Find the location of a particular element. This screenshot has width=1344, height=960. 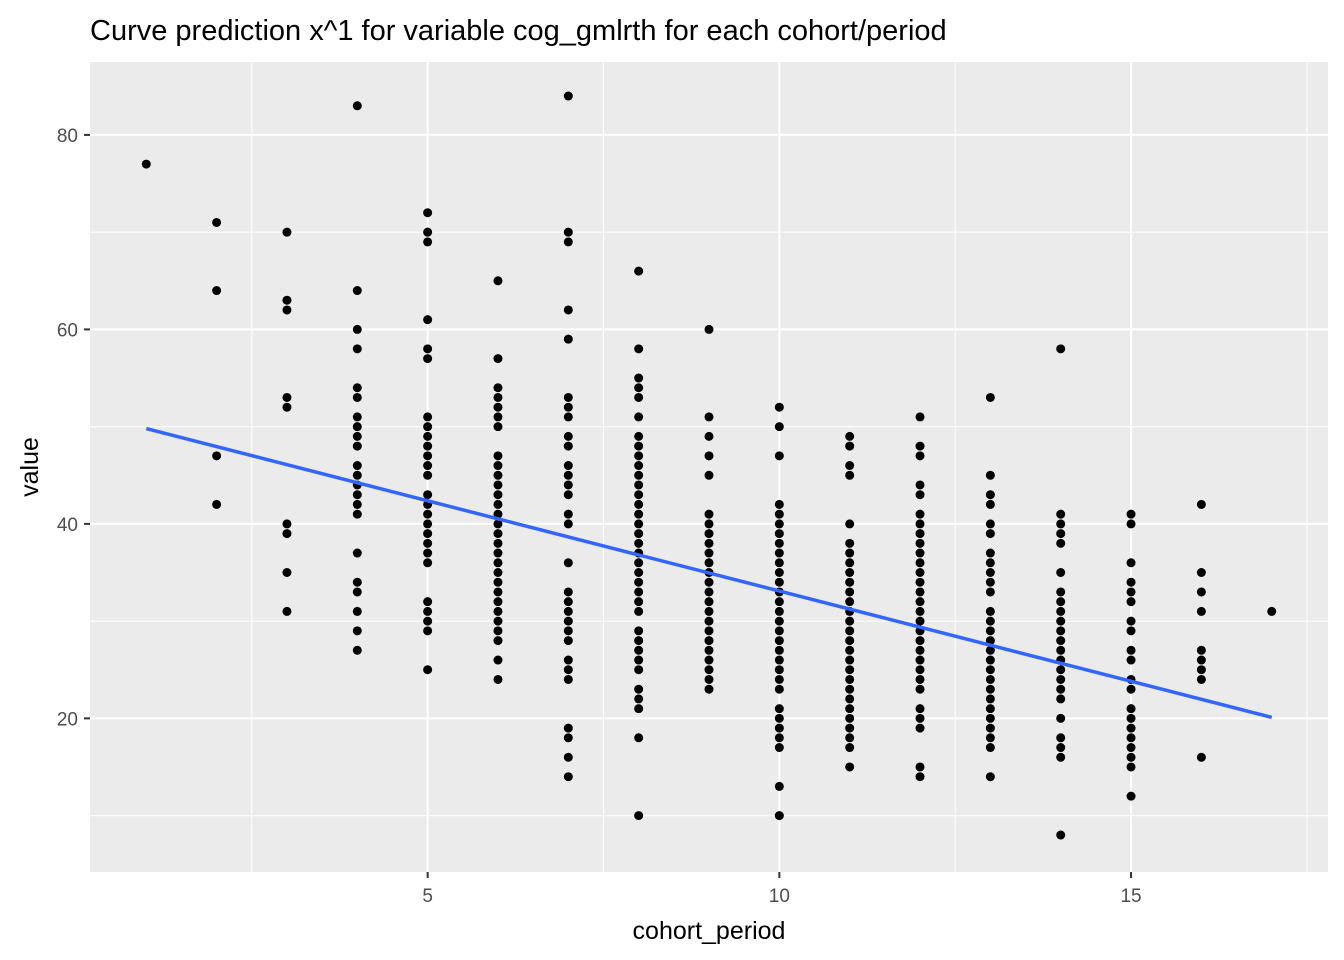

x-tick-label: 5 is located at coordinates (427, 896).